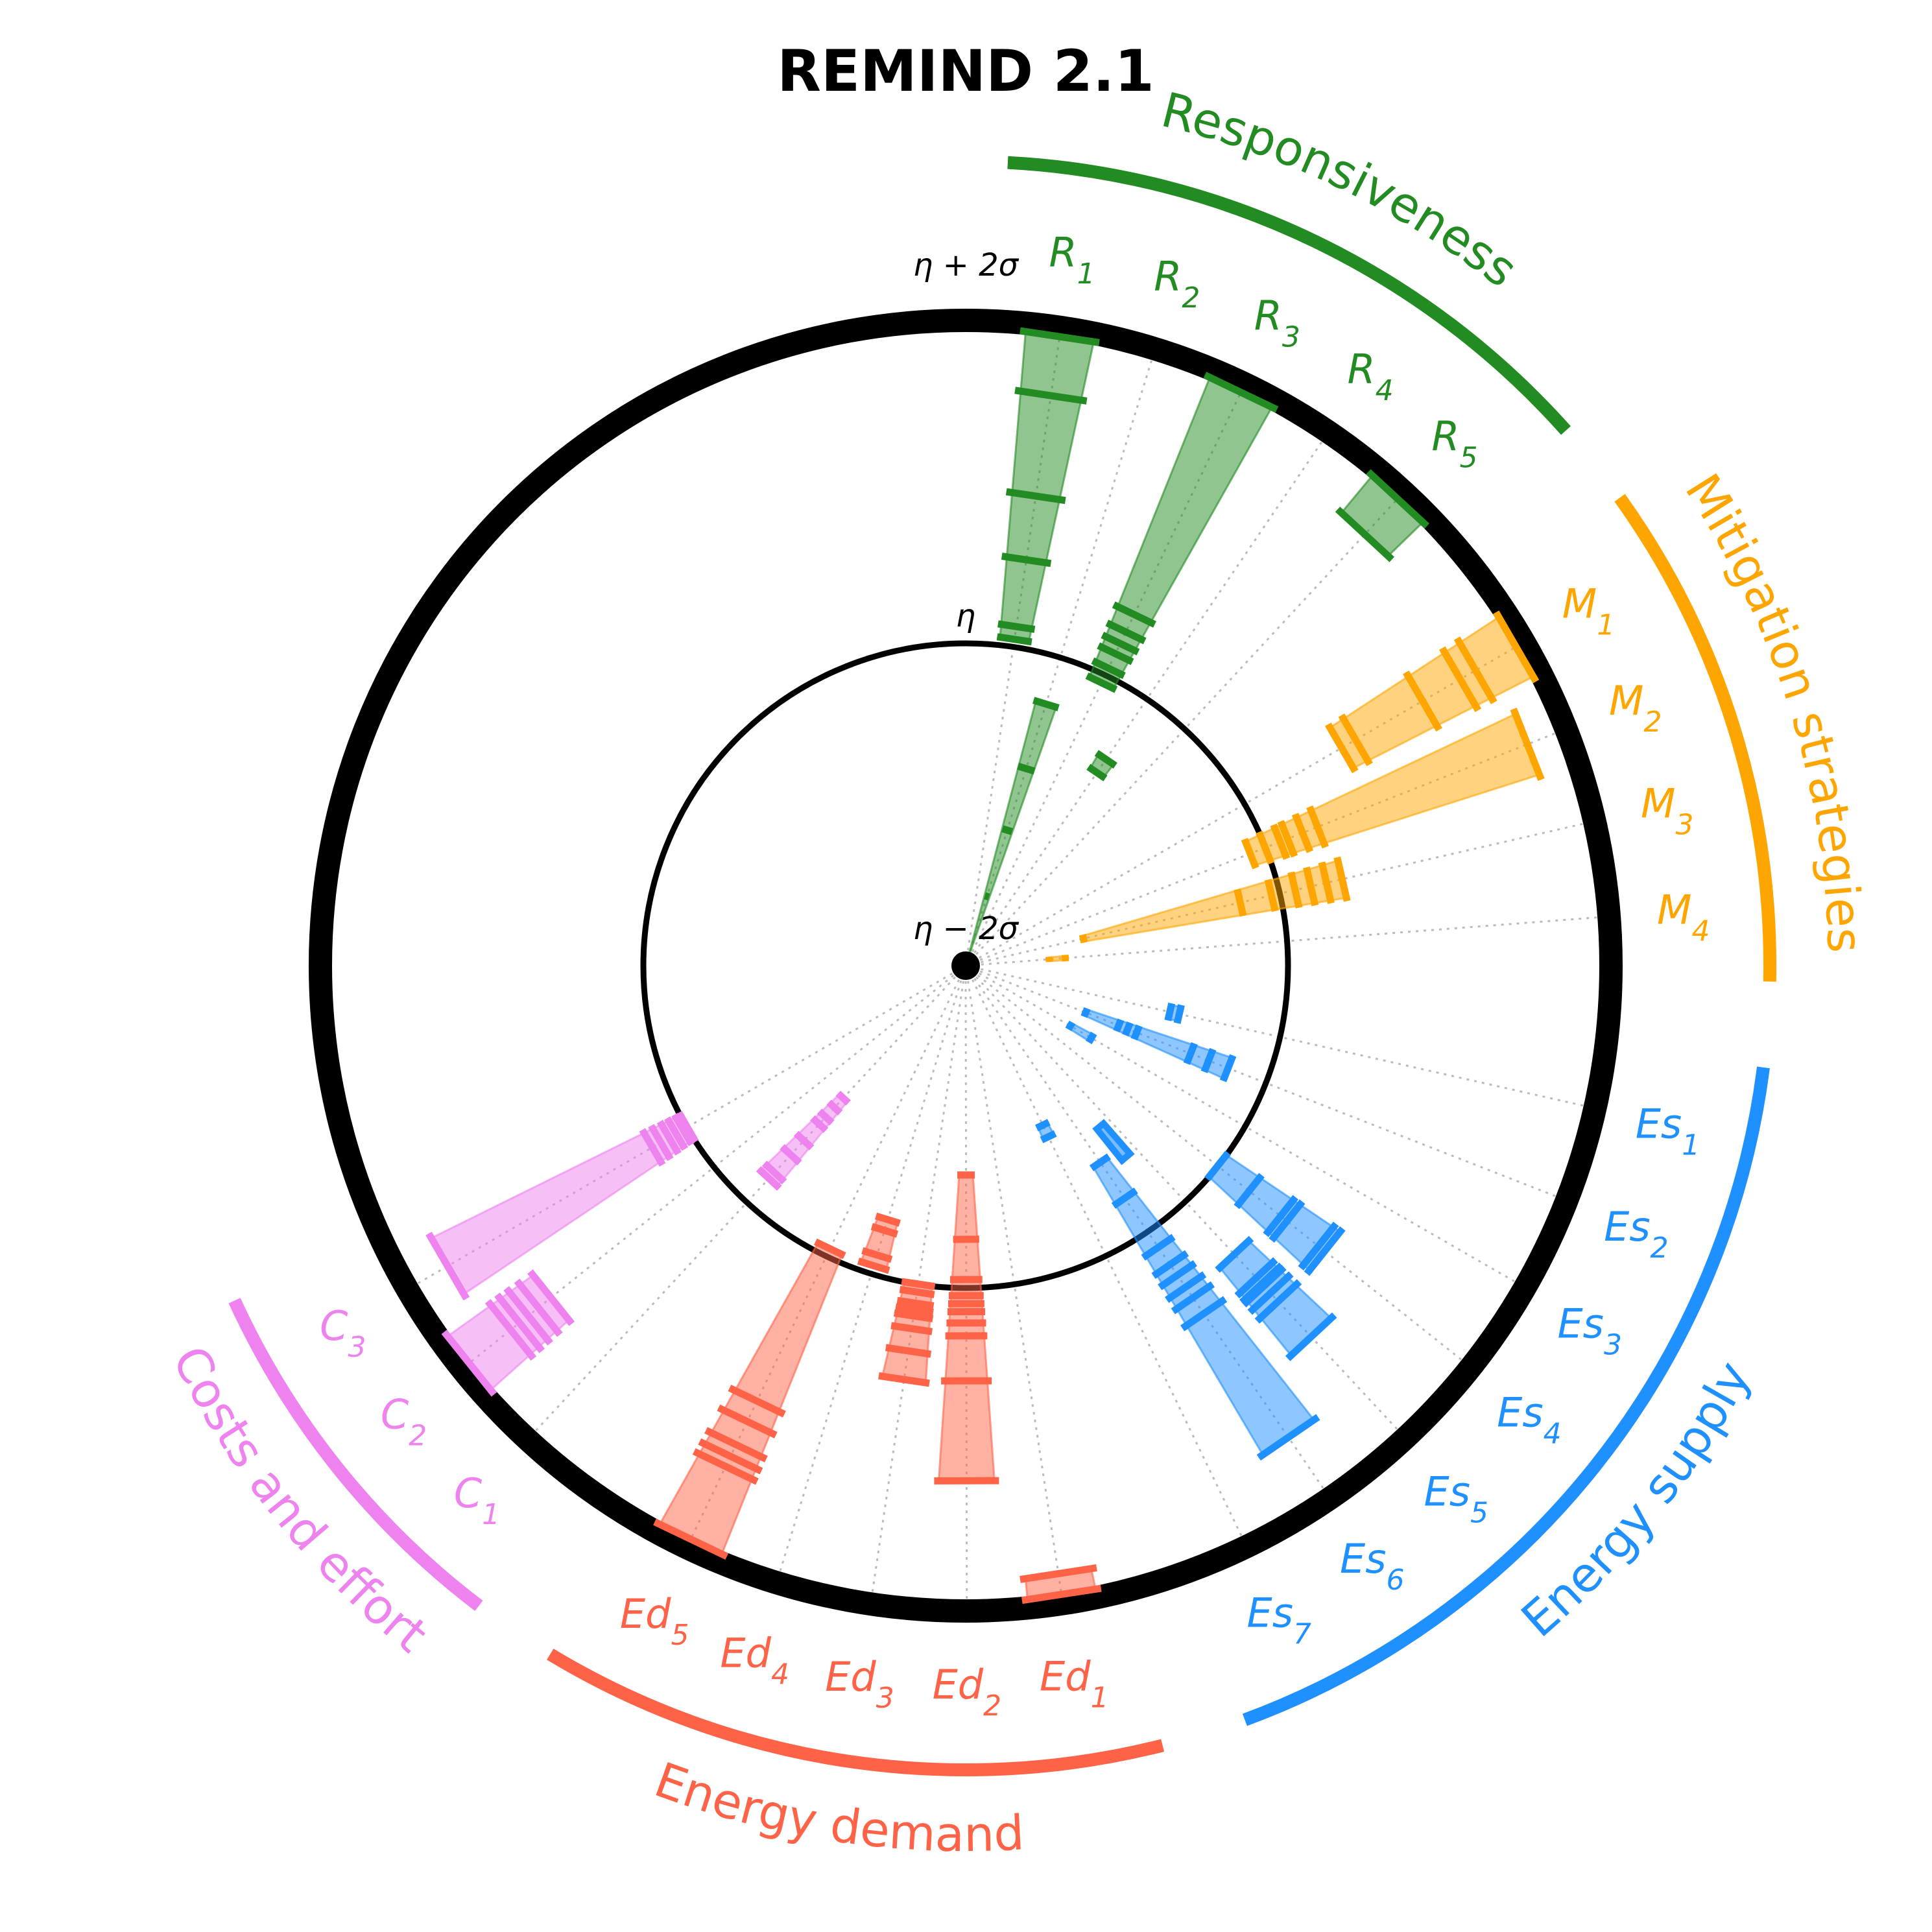  What do you see at coordinates (859, 1684) in the screenshot?
I see `indicator-label: Ed3` at bounding box center [859, 1684].